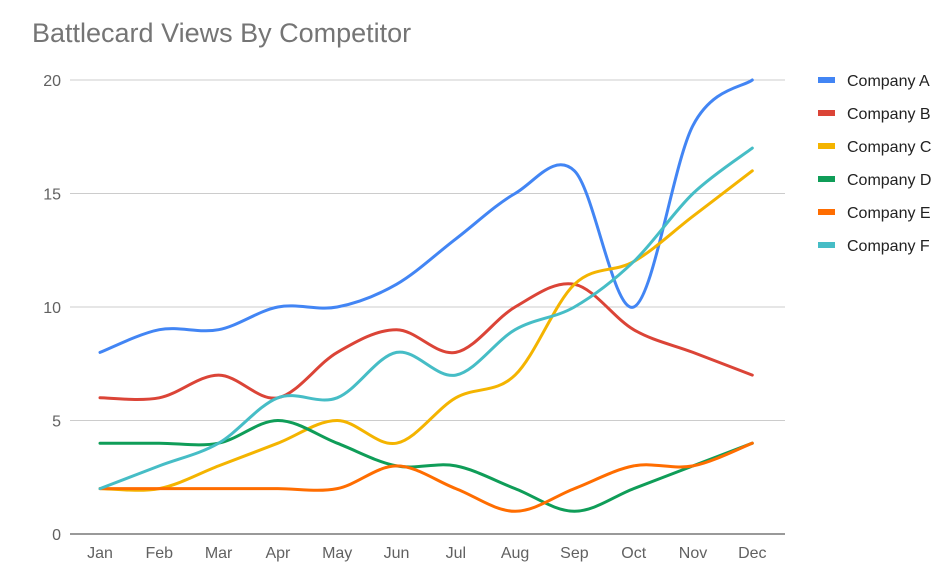  I want to click on x-tick-label: Sep, so click(574, 553).